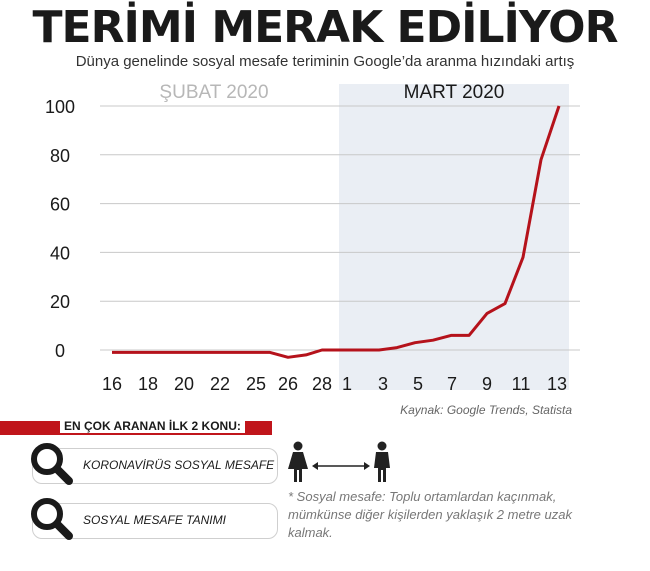 The image size is (650, 571). What do you see at coordinates (179, 465) in the screenshot?
I see `search-item-label: KORONAVİRÜS SOSYAL MESAFE` at bounding box center [179, 465].